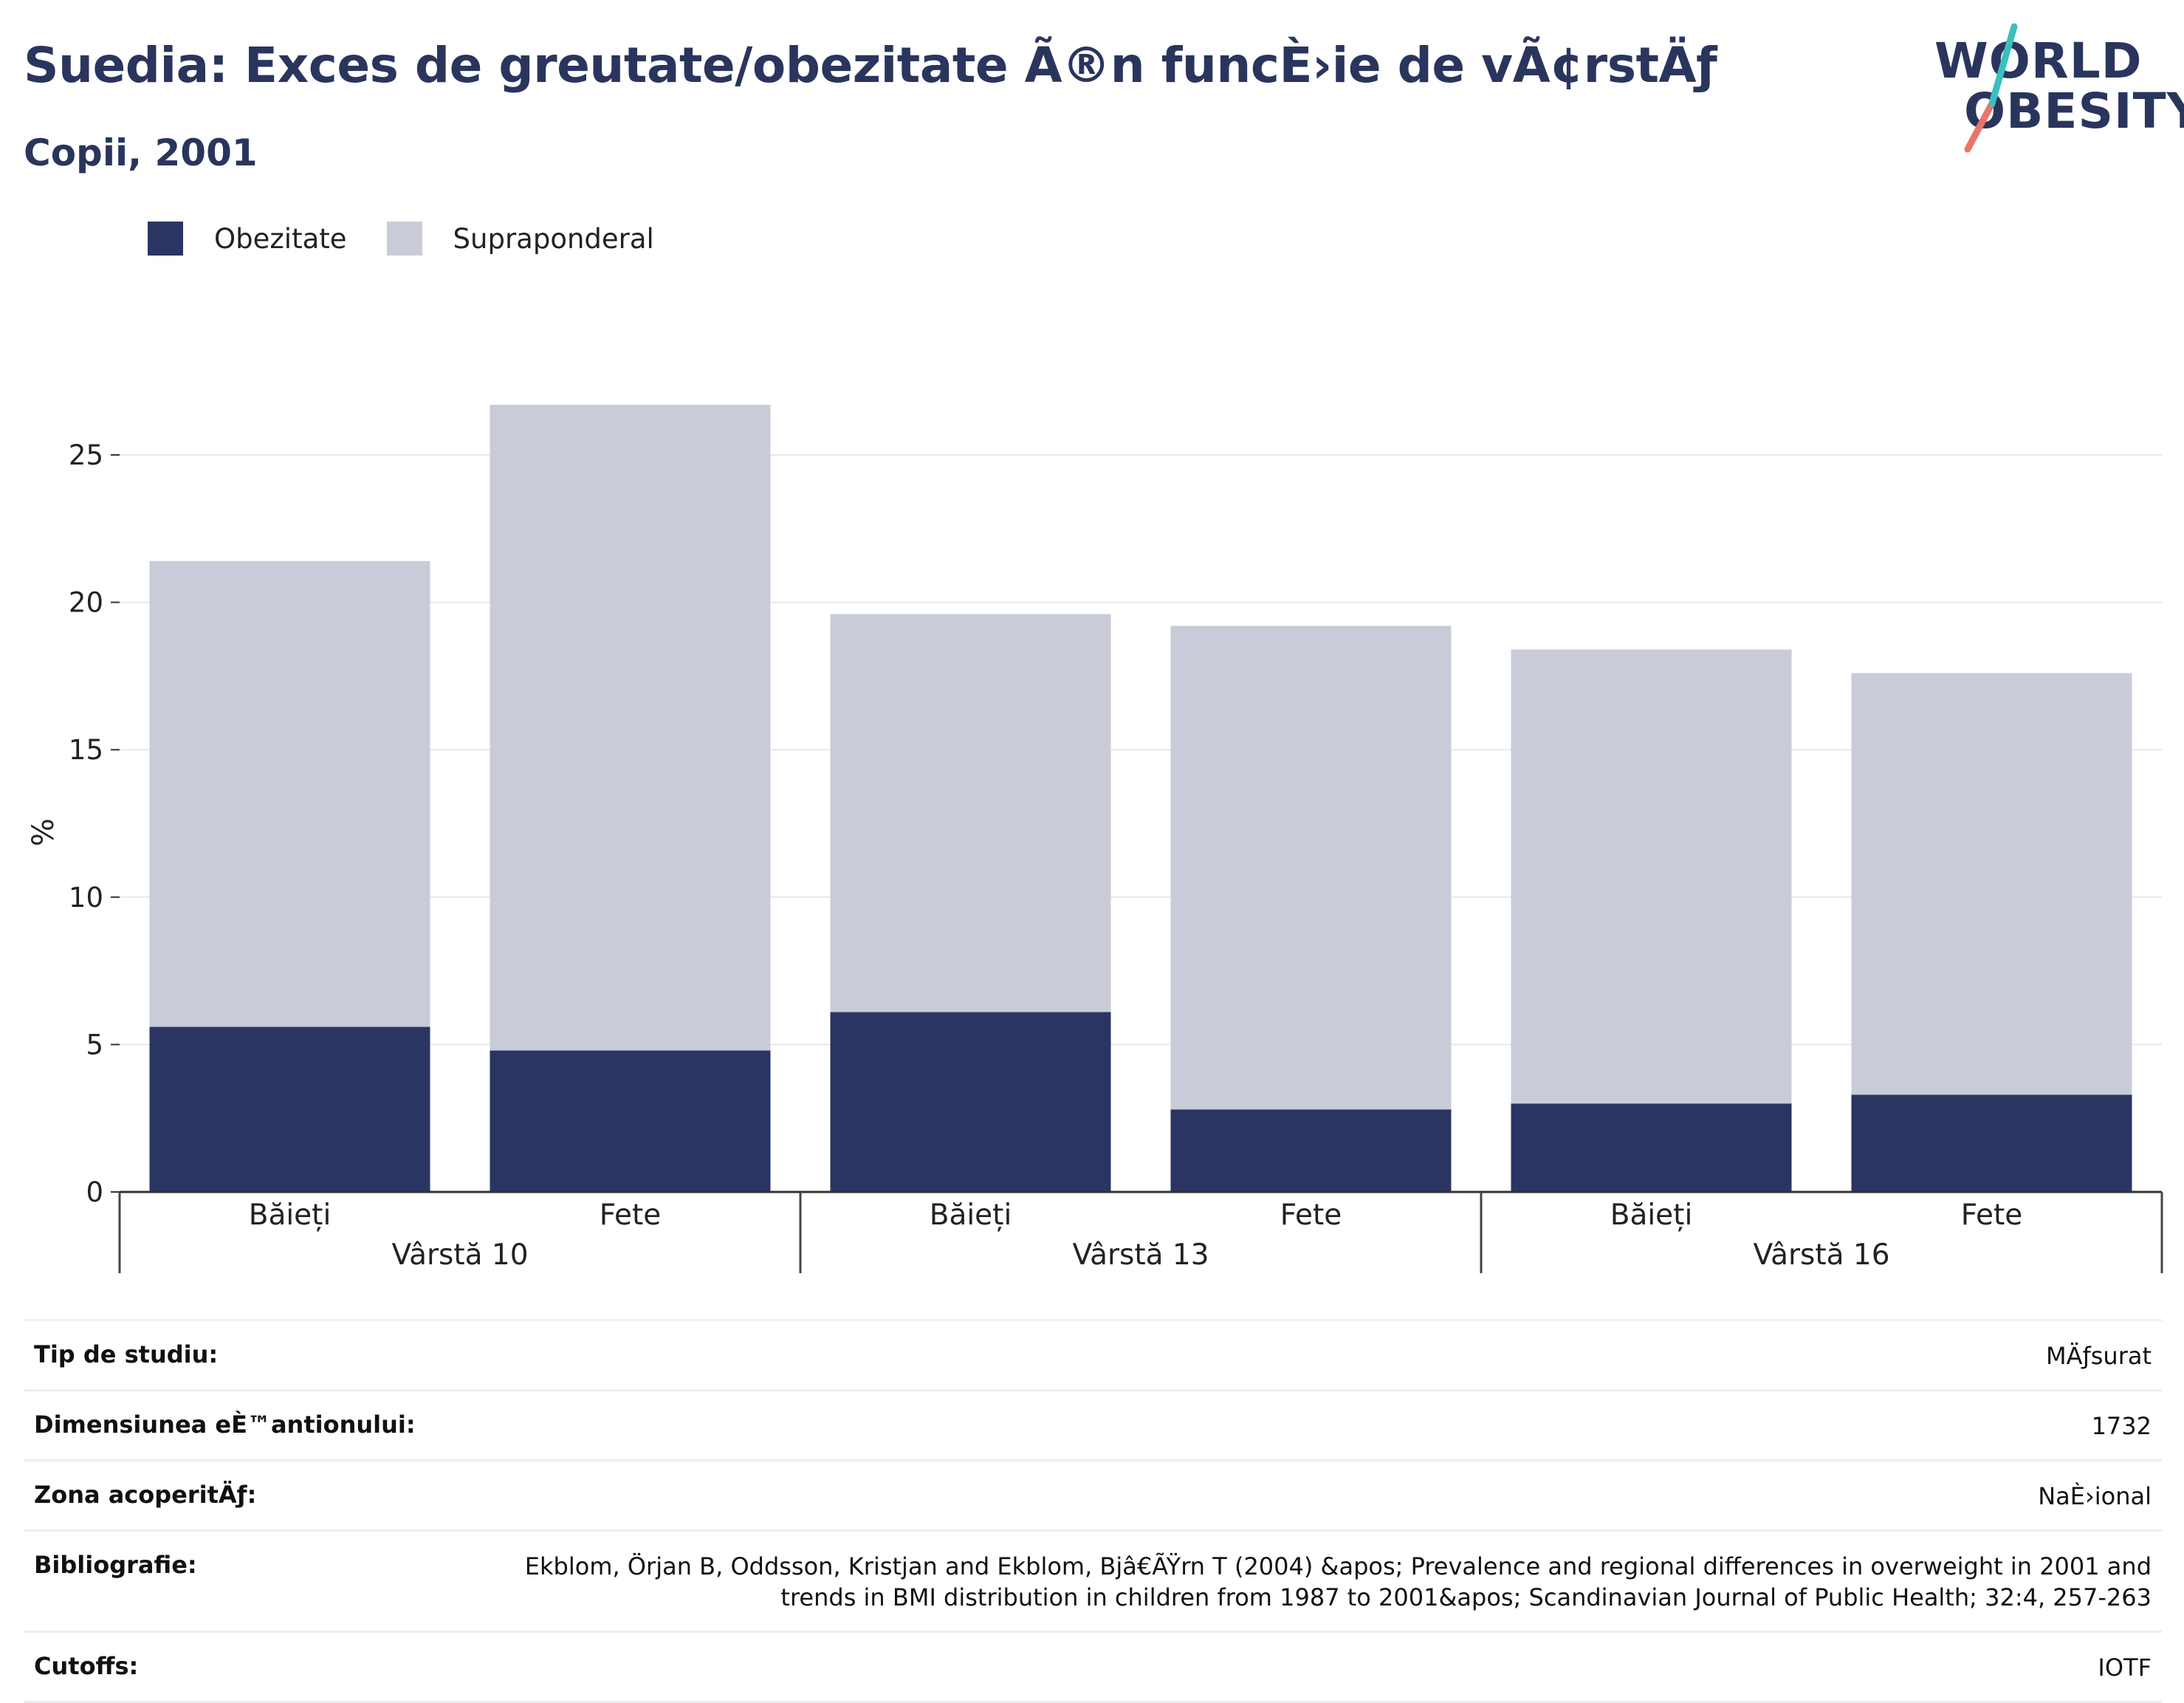 This screenshot has width=2184, height=1703. What do you see at coordinates (1991, 88) in the screenshot?
I see `logo-slash-icon` at bounding box center [1991, 88].